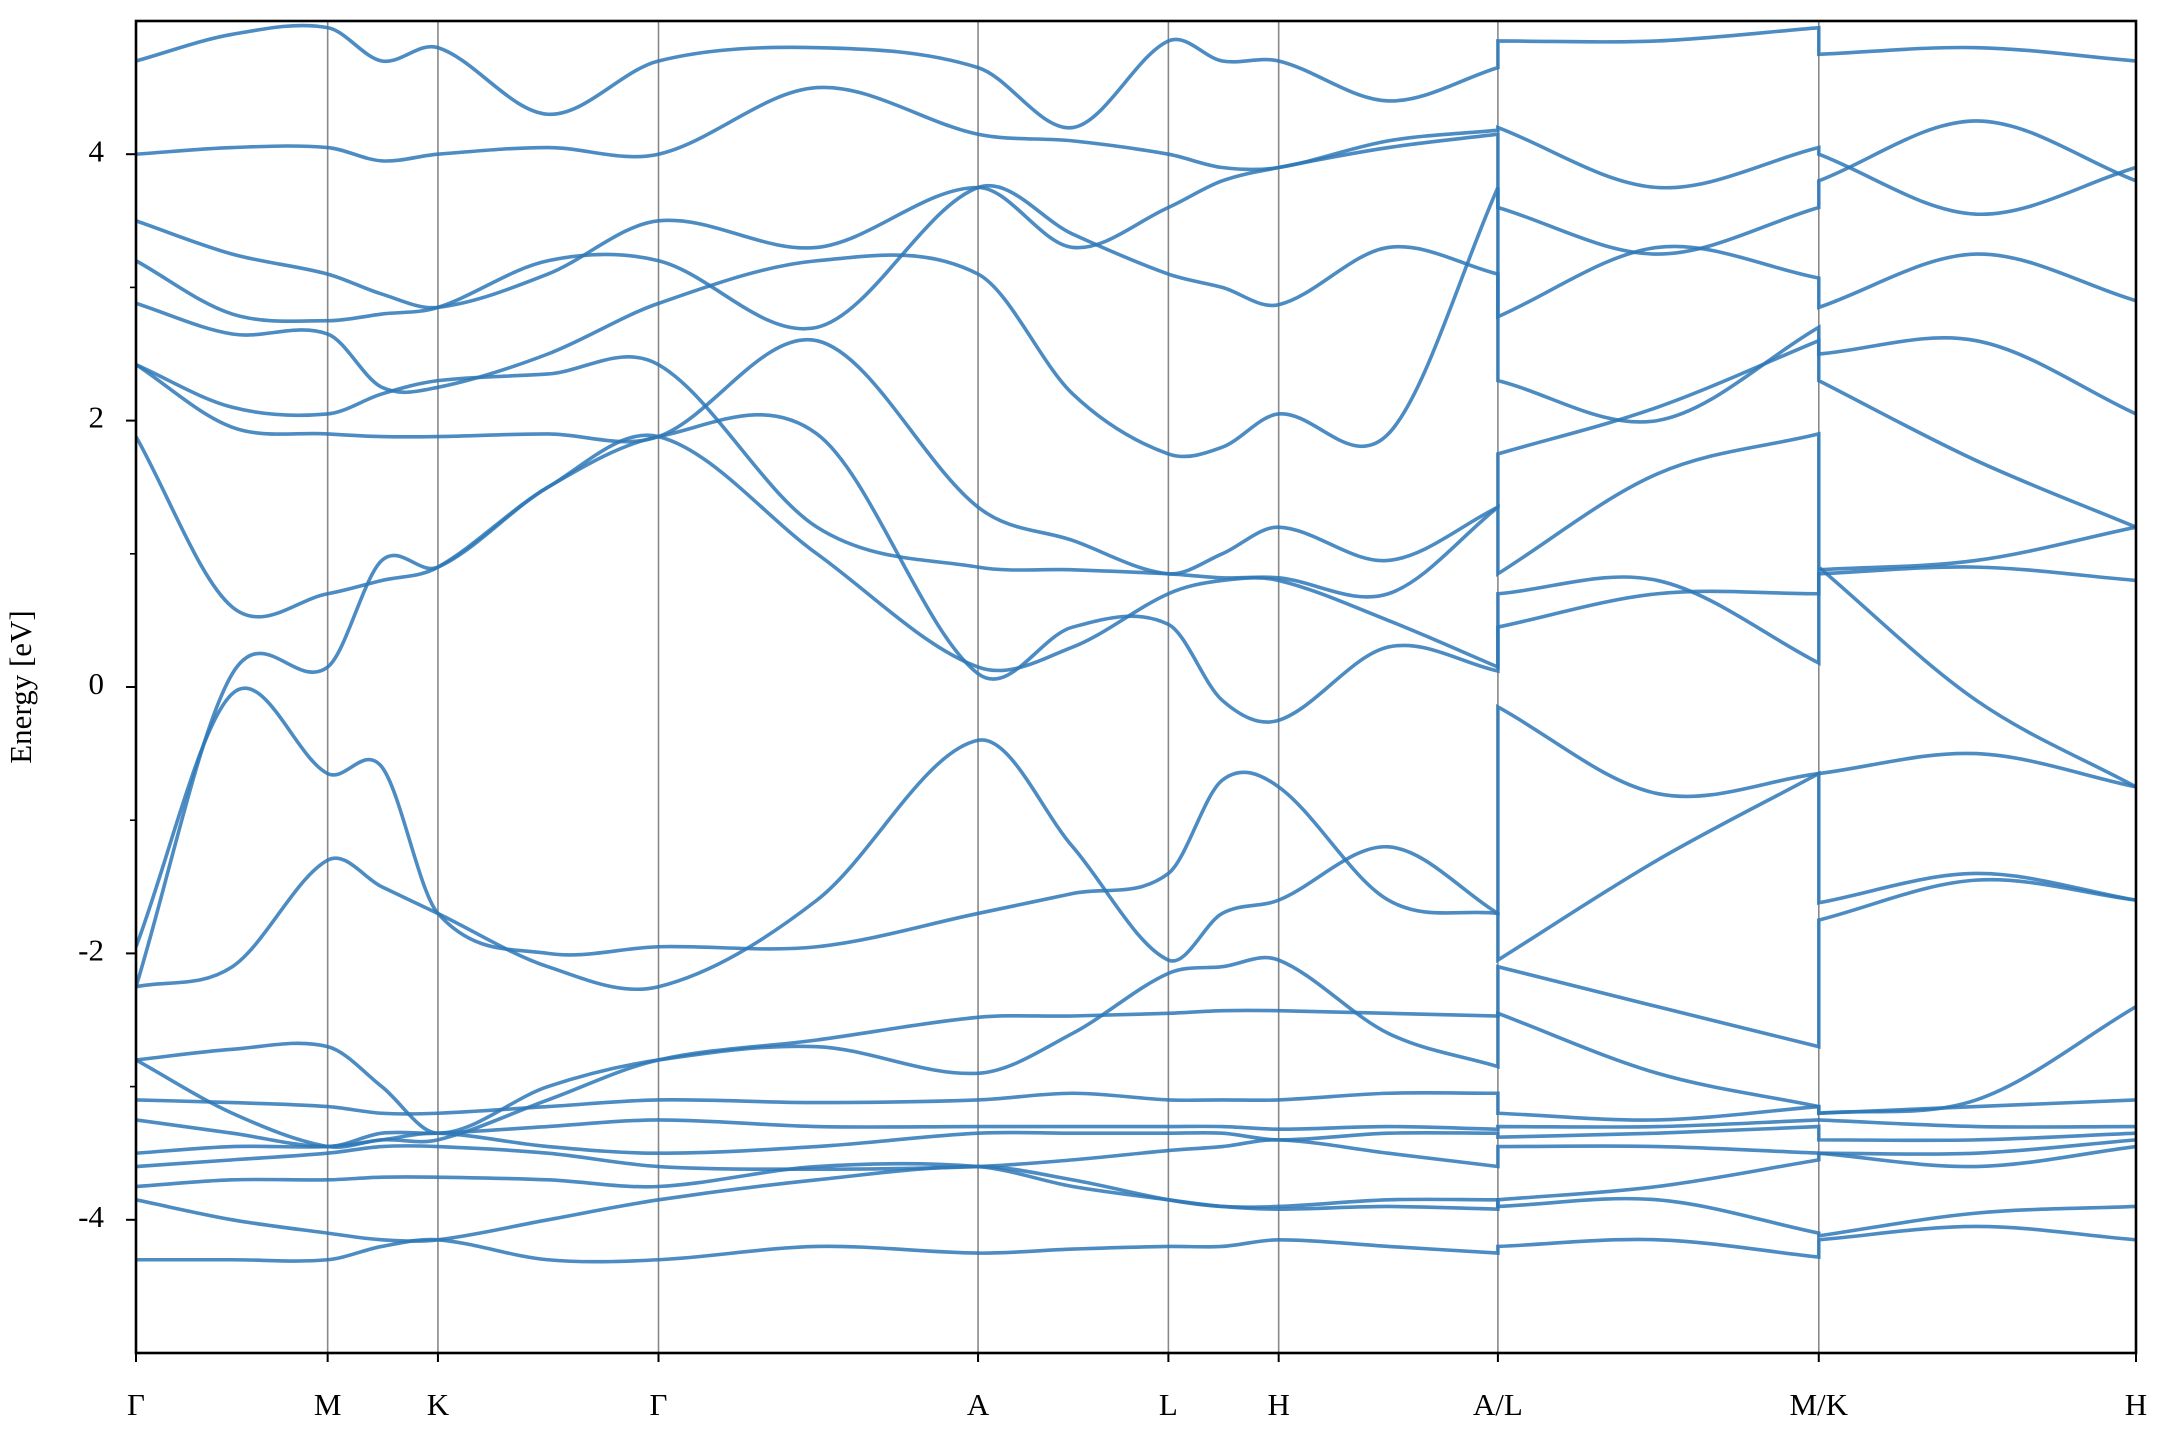  What do you see at coordinates (1498, 1404) in the screenshot?
I see `x-tick-label: A/L` at bounding box center [1498, 1404].